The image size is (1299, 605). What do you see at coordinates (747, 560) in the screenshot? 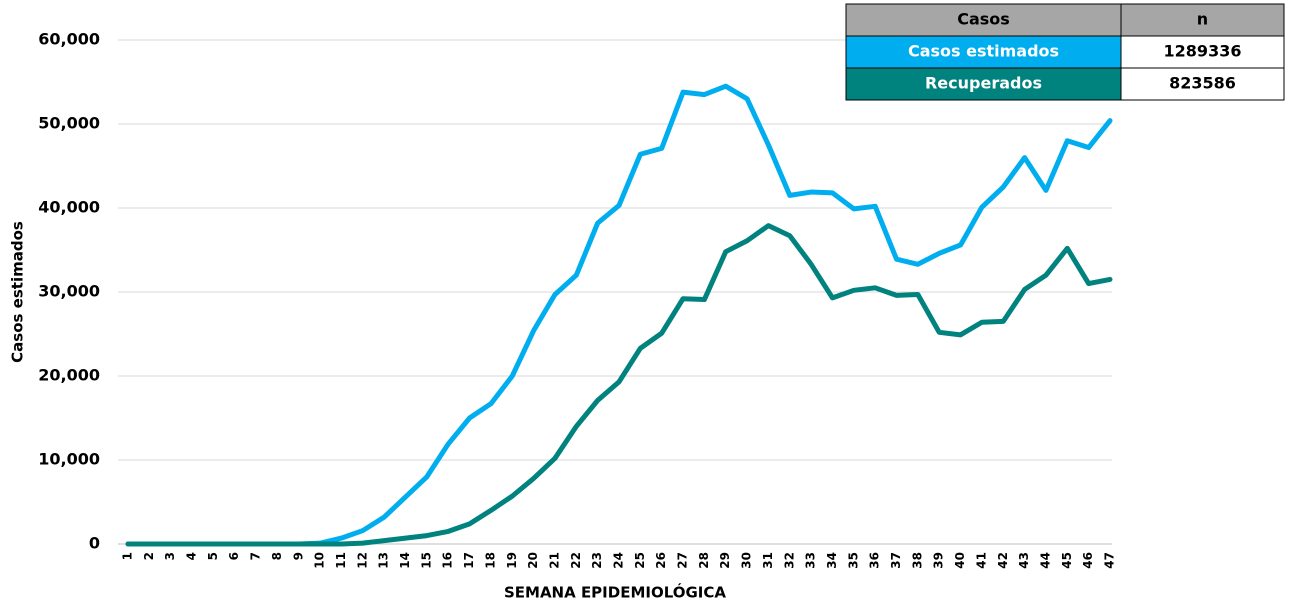
I see `x-tick-label: 30` at bounding box center [747, 560].